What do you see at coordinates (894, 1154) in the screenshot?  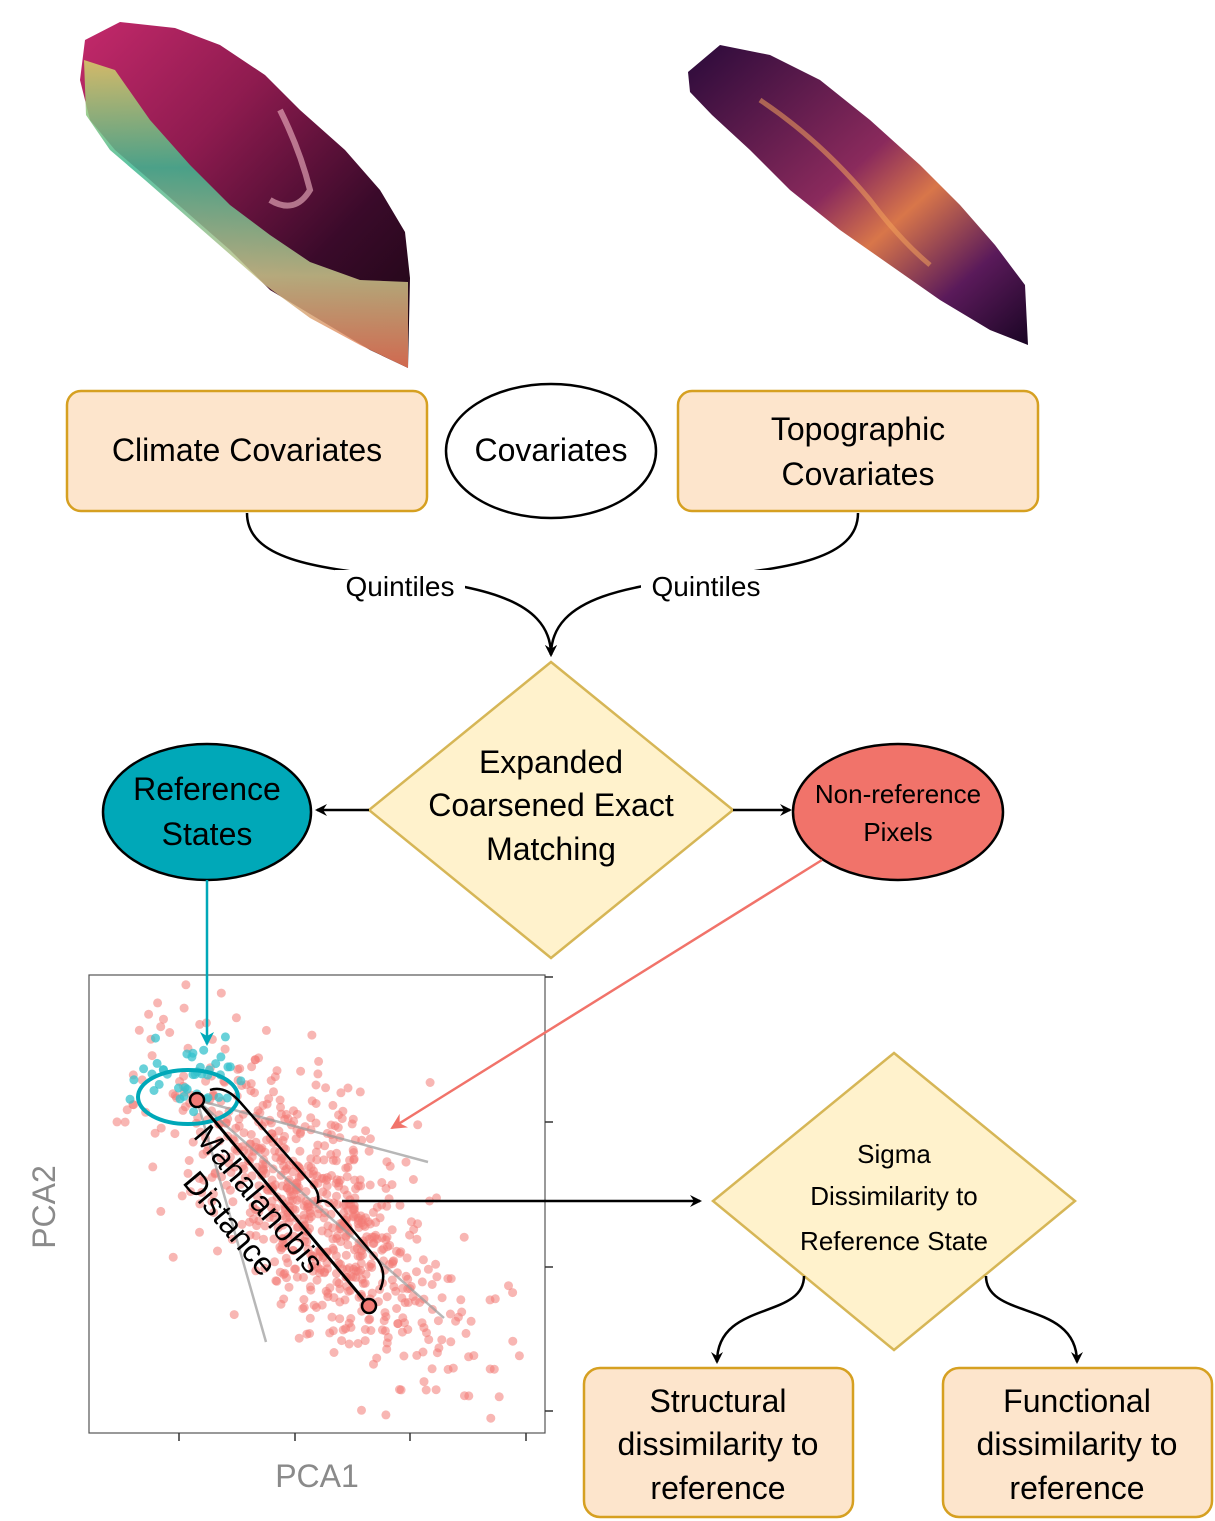 I see `sigma-label-line1: Sigma` at bounding box center [894, 1154].